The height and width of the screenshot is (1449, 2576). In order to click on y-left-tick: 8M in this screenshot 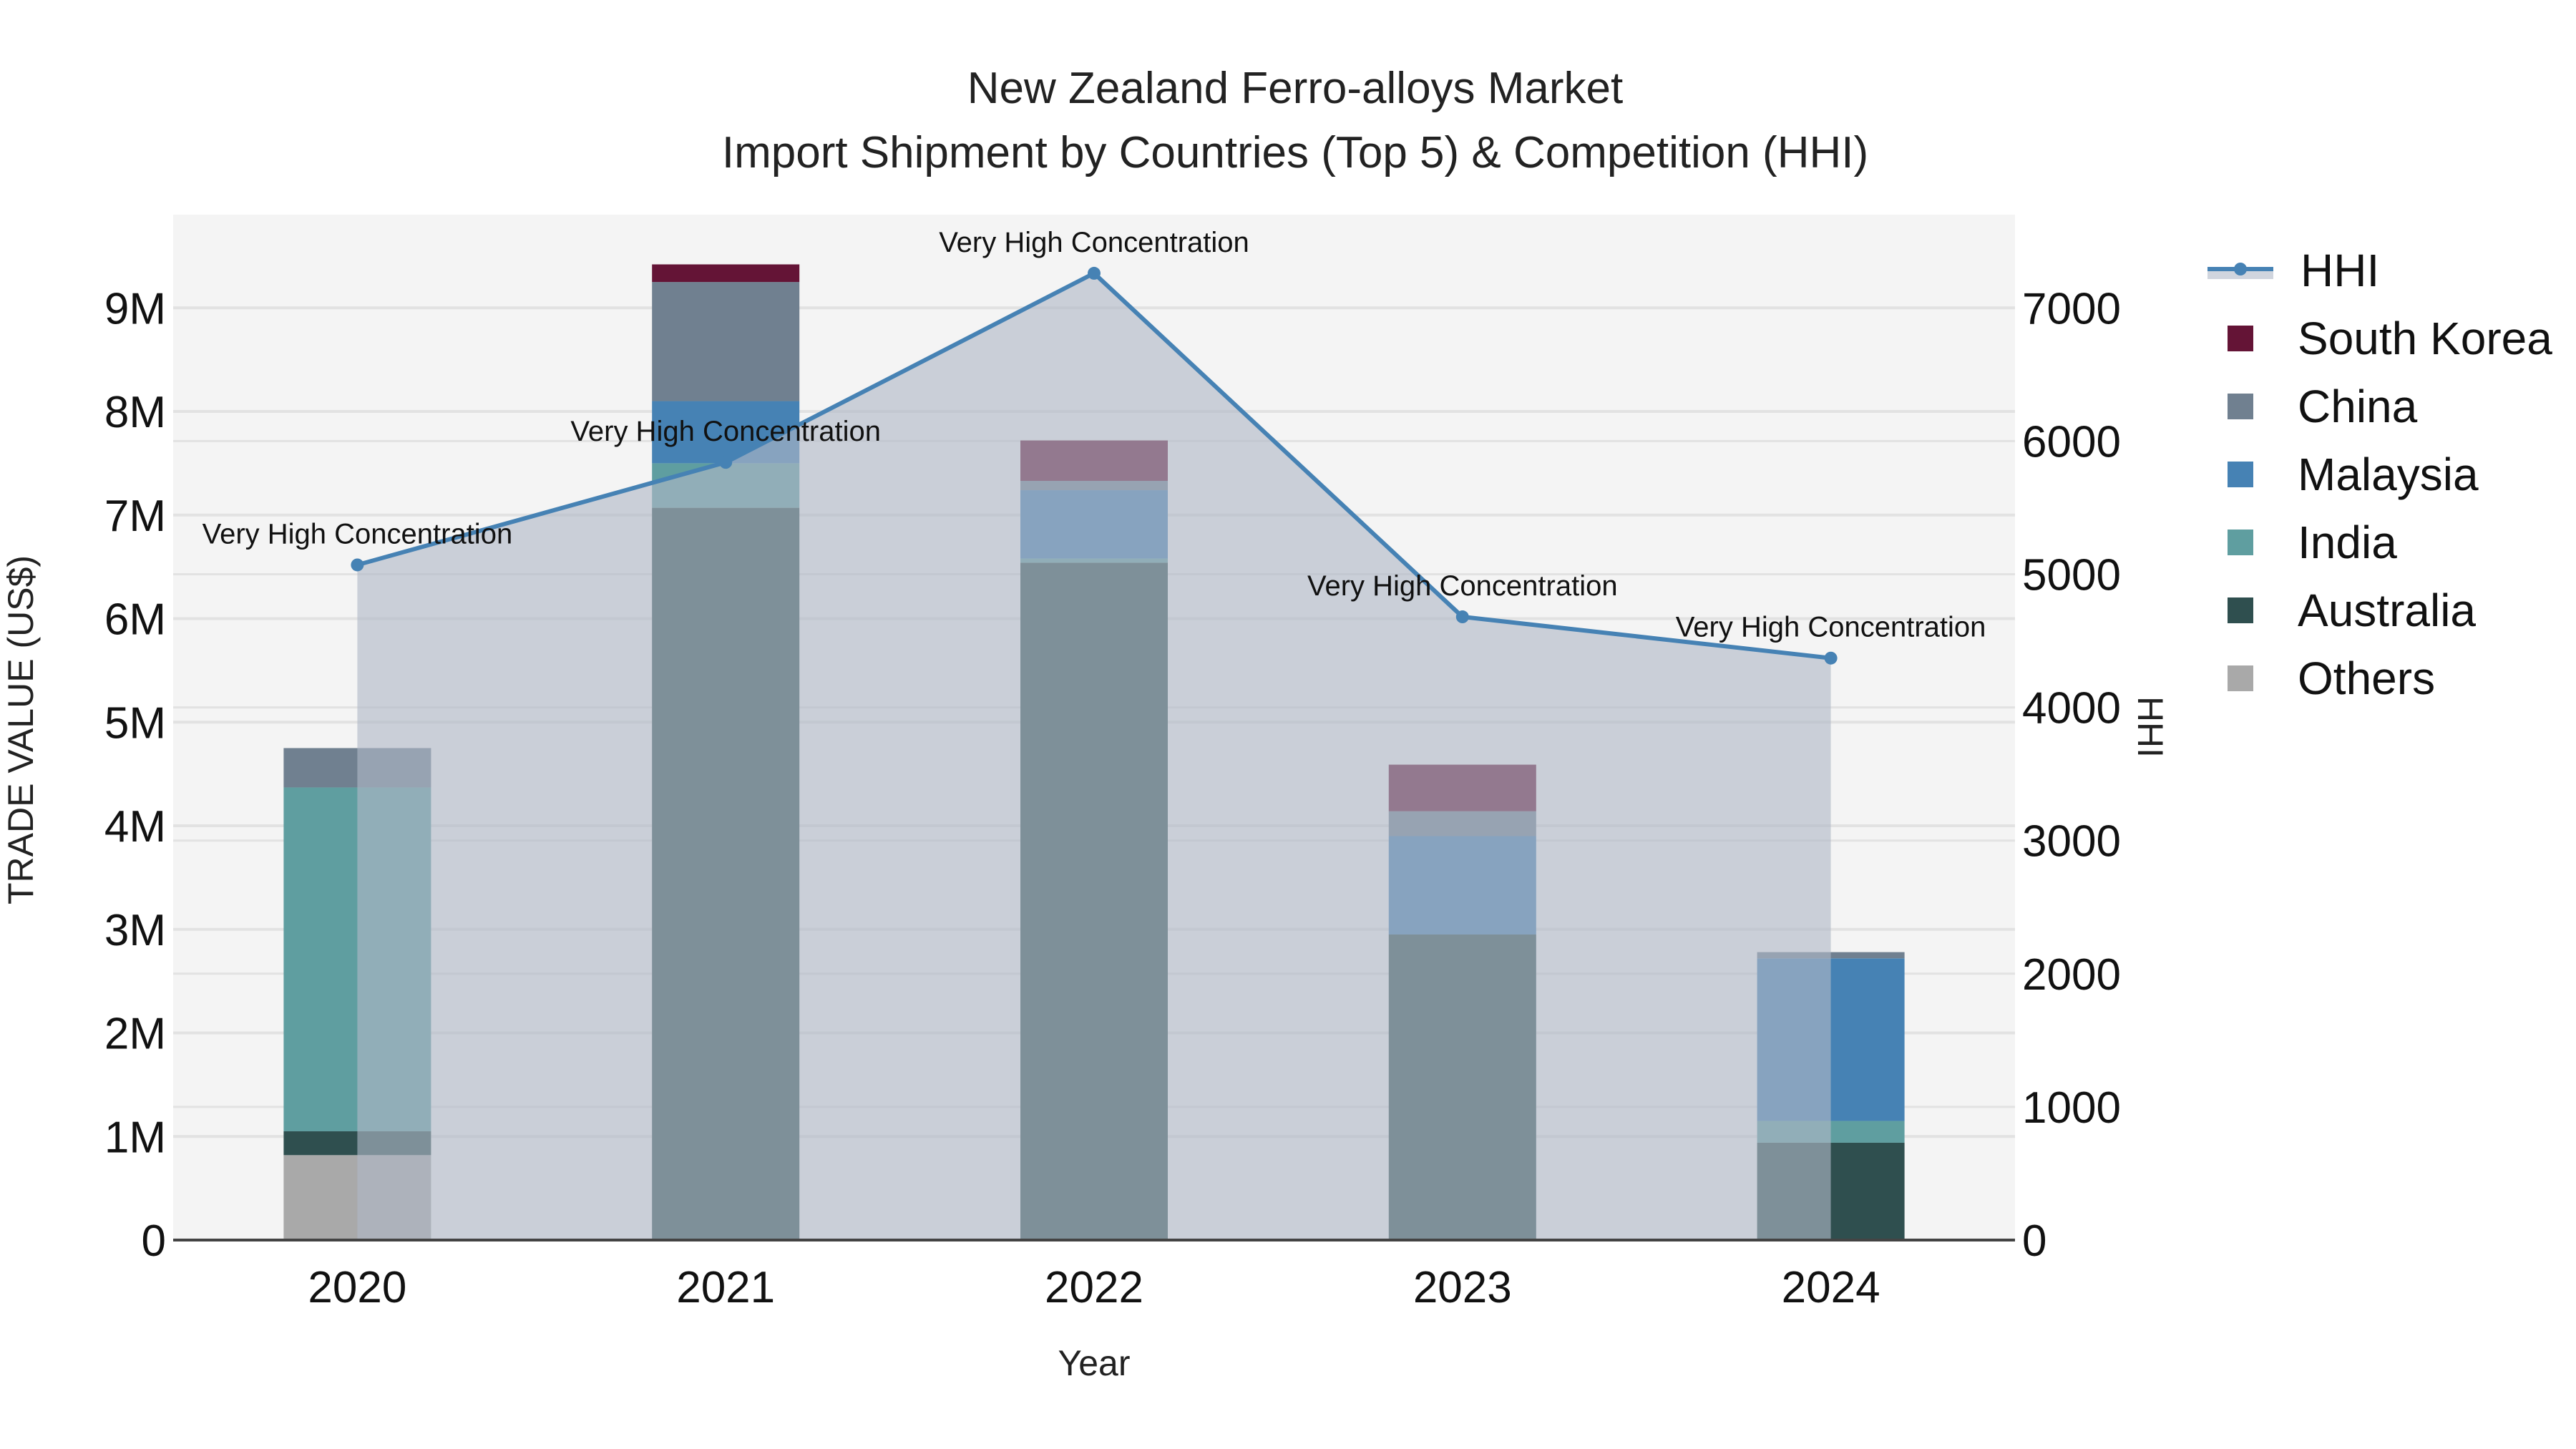, I will do `click(135, 412)`.